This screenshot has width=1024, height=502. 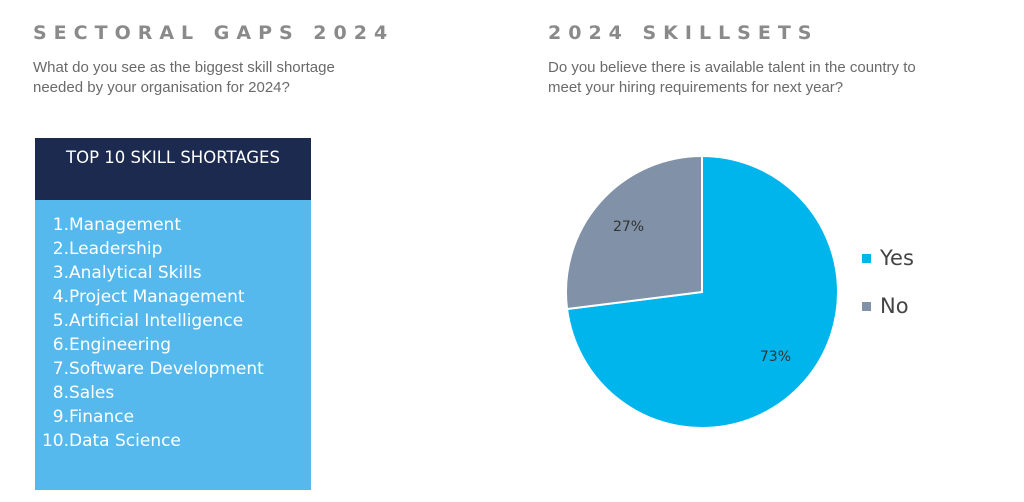 What do you see at coordinates (60, 273) in the screenshot?
I see `skill-number: 3.` at bounding box center [60, 273].